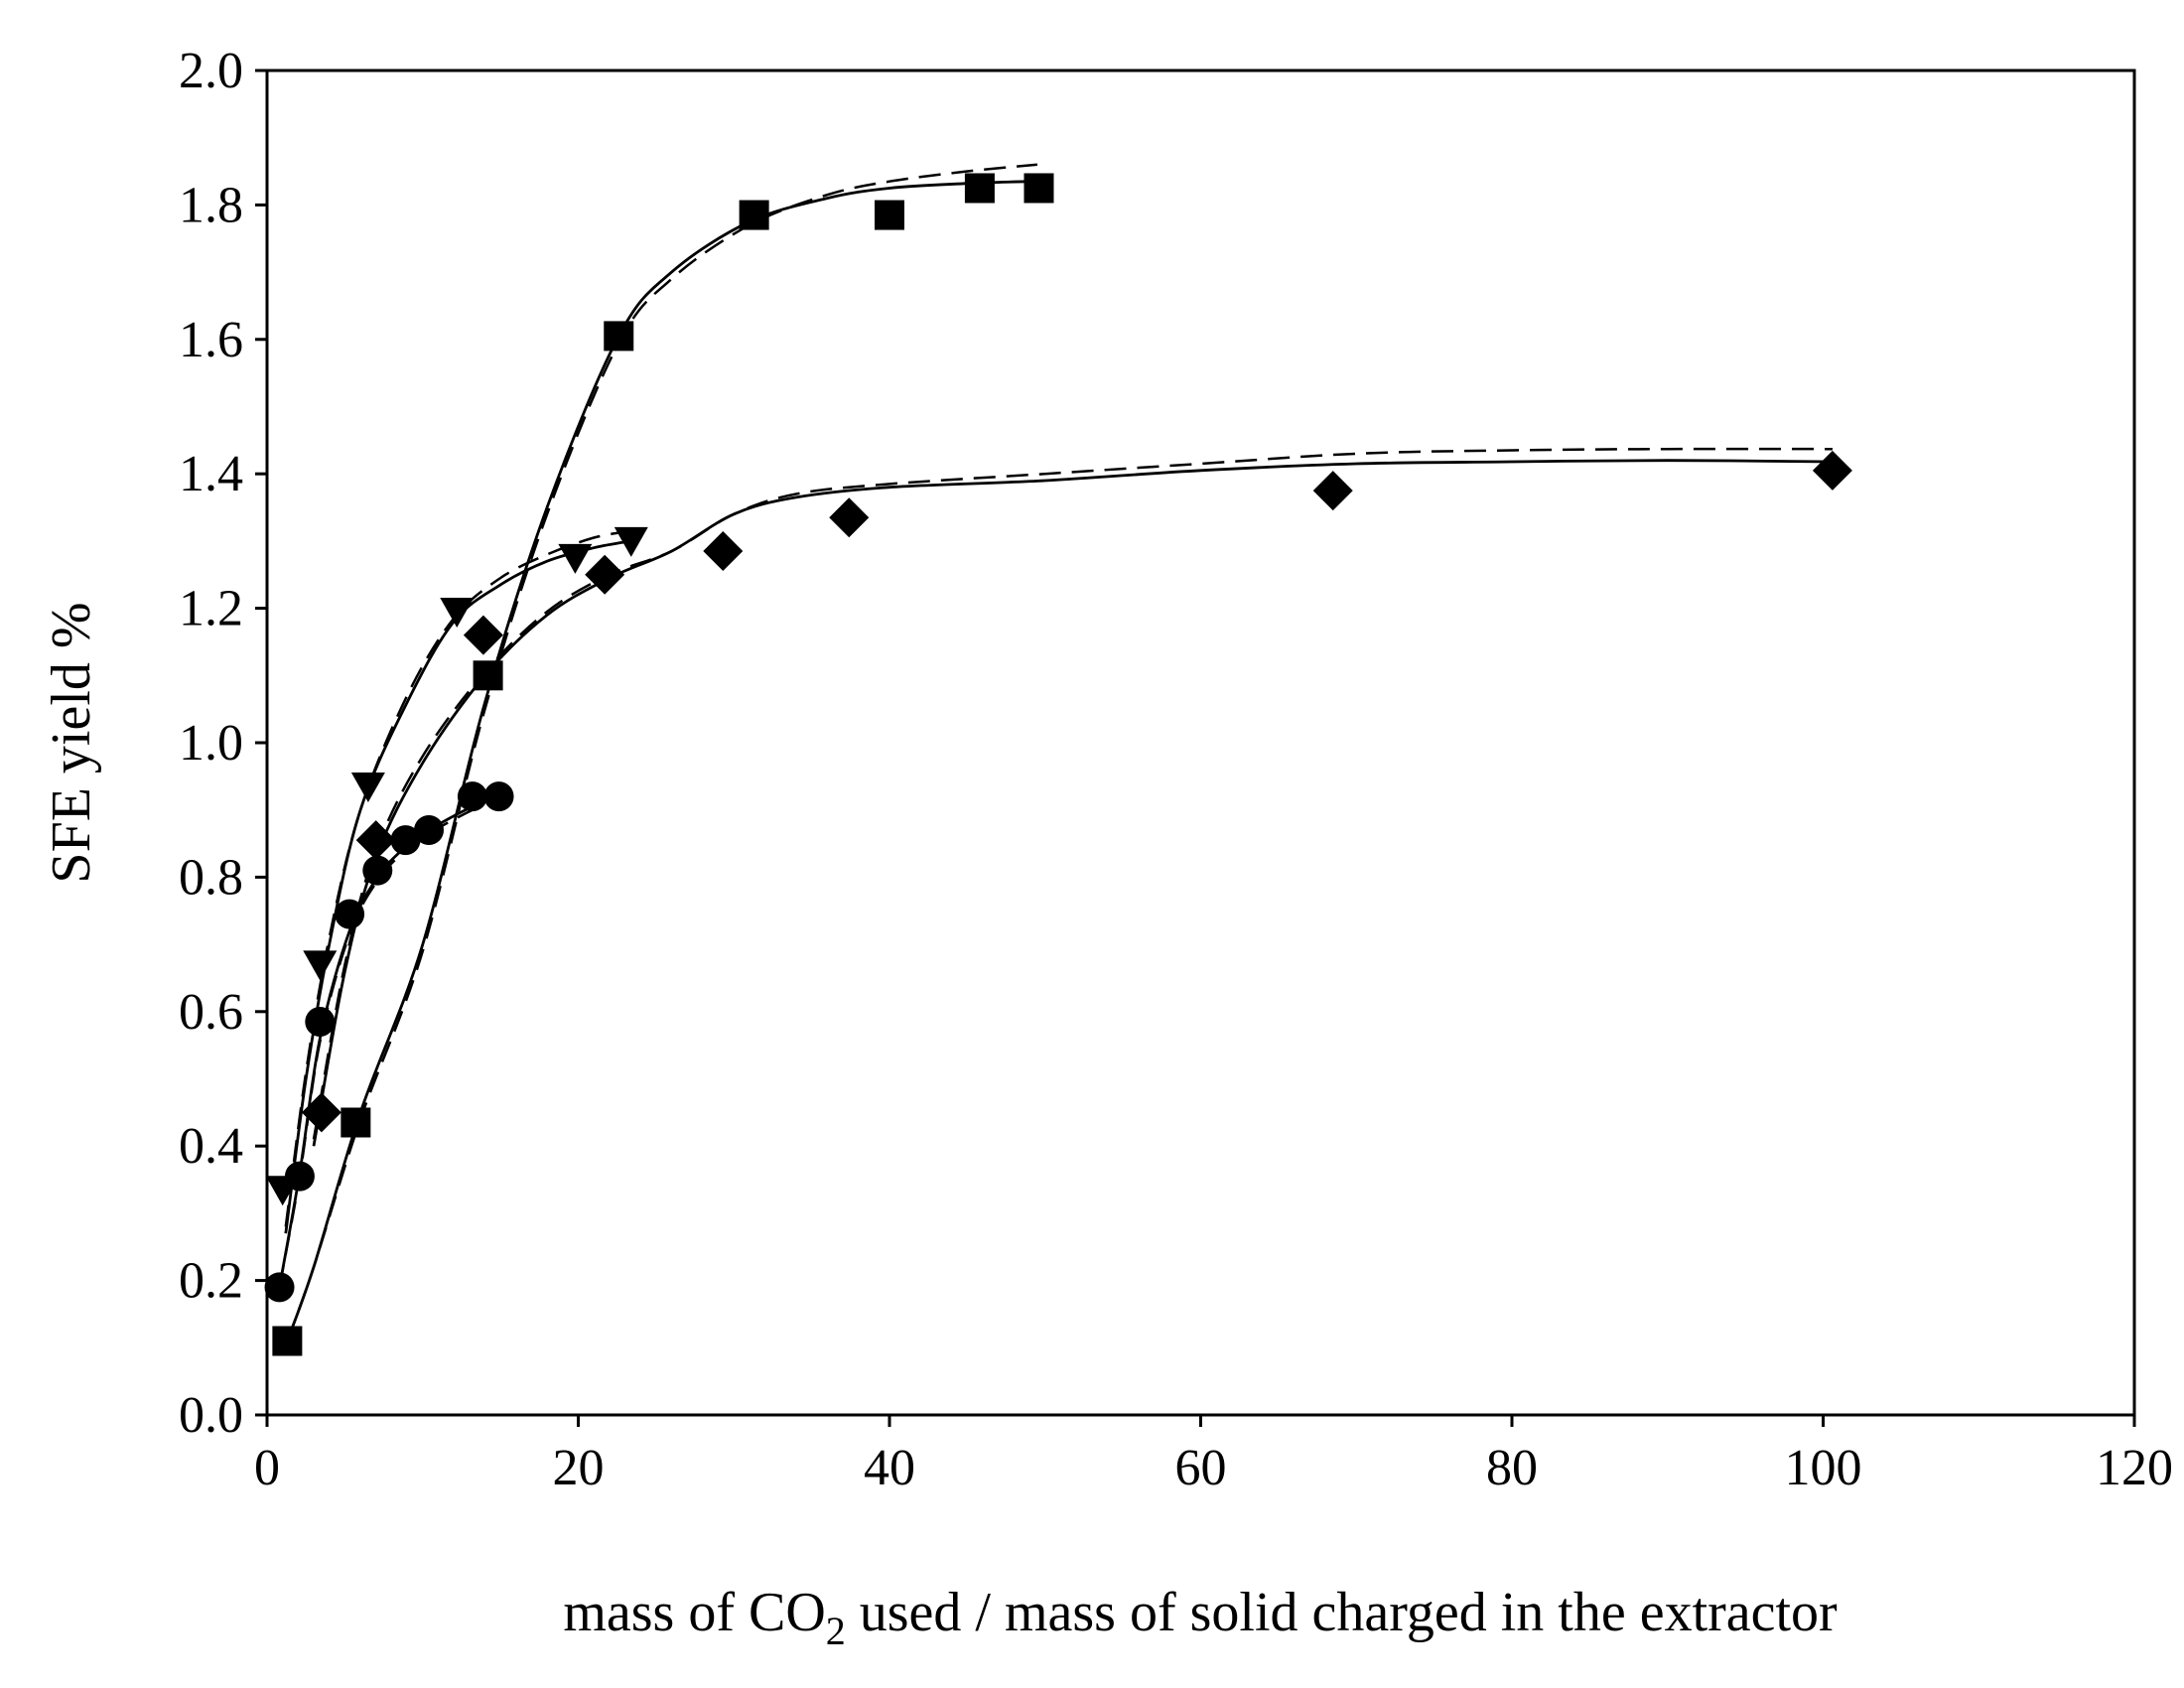  Describe the element at coordinates (211, 1281) in the screenshot. I see `y-tick-label: 0.2` at that location.